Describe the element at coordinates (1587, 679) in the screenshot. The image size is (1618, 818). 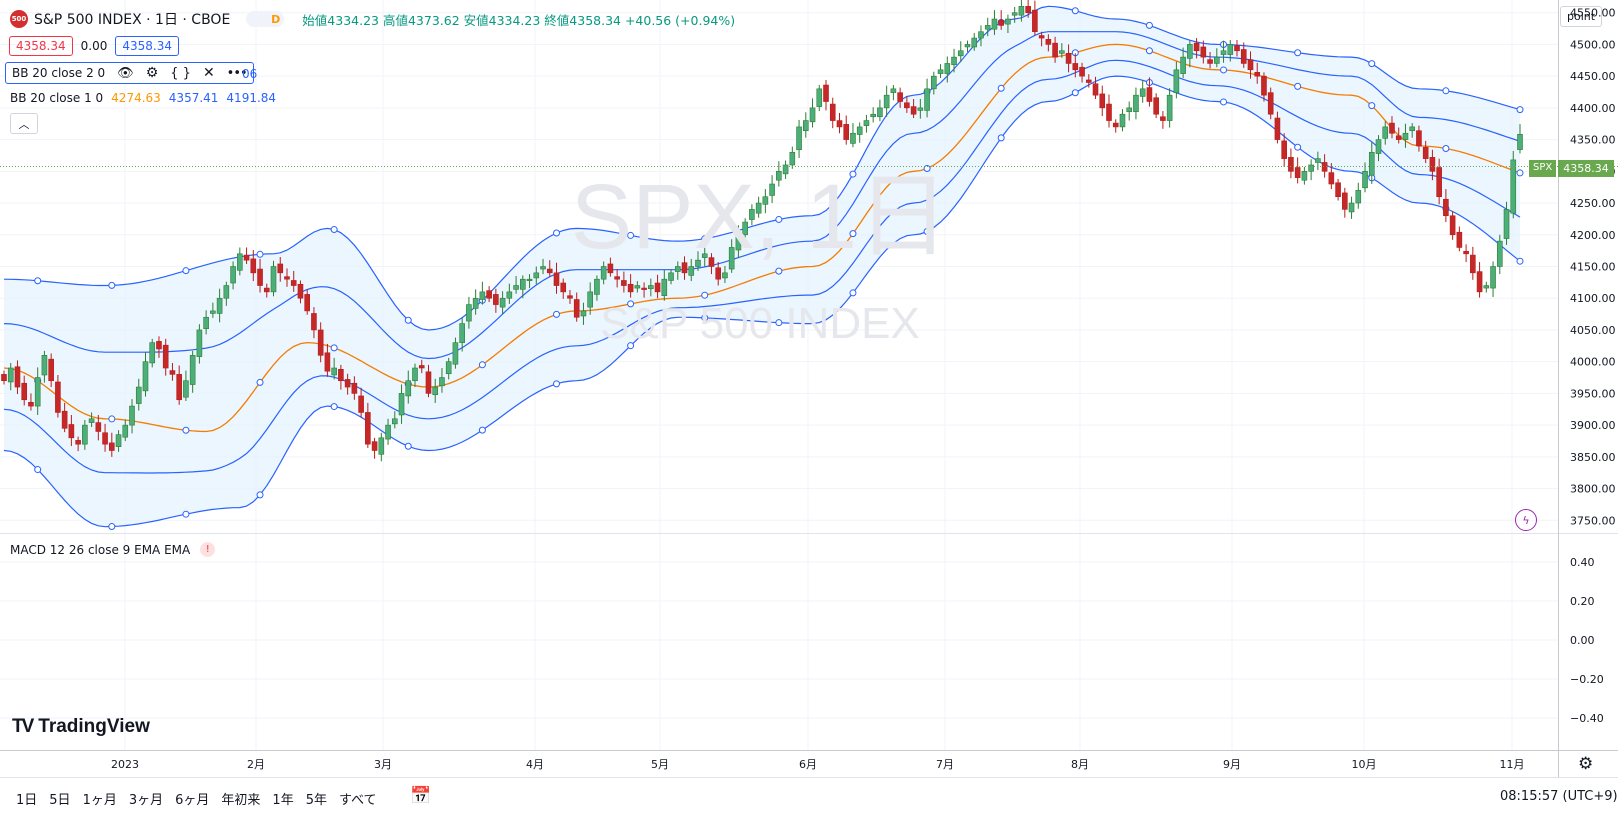
I see `macd-tick-label: −0.20` at that location.